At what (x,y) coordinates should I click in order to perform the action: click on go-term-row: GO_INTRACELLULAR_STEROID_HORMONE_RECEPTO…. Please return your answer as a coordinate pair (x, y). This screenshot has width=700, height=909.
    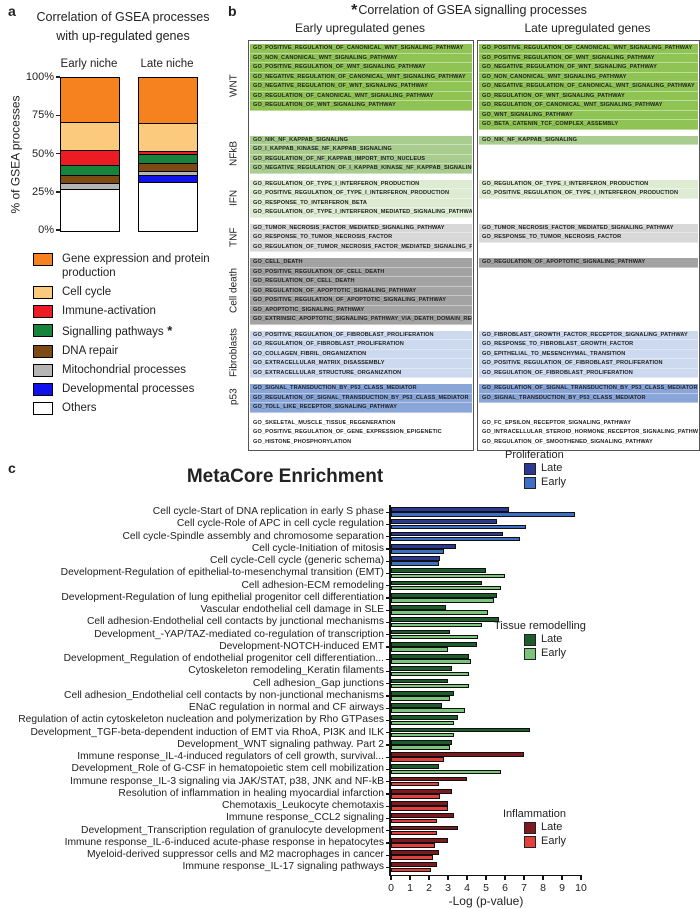
    Looking at the image, I should click on (588, 433).